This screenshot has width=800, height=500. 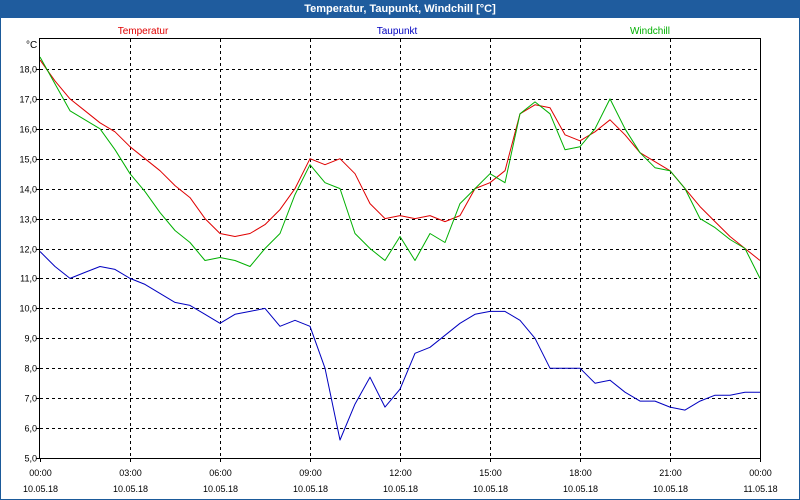 I want to click on y-tick-label: 9,0, so click(x=30, y=339).